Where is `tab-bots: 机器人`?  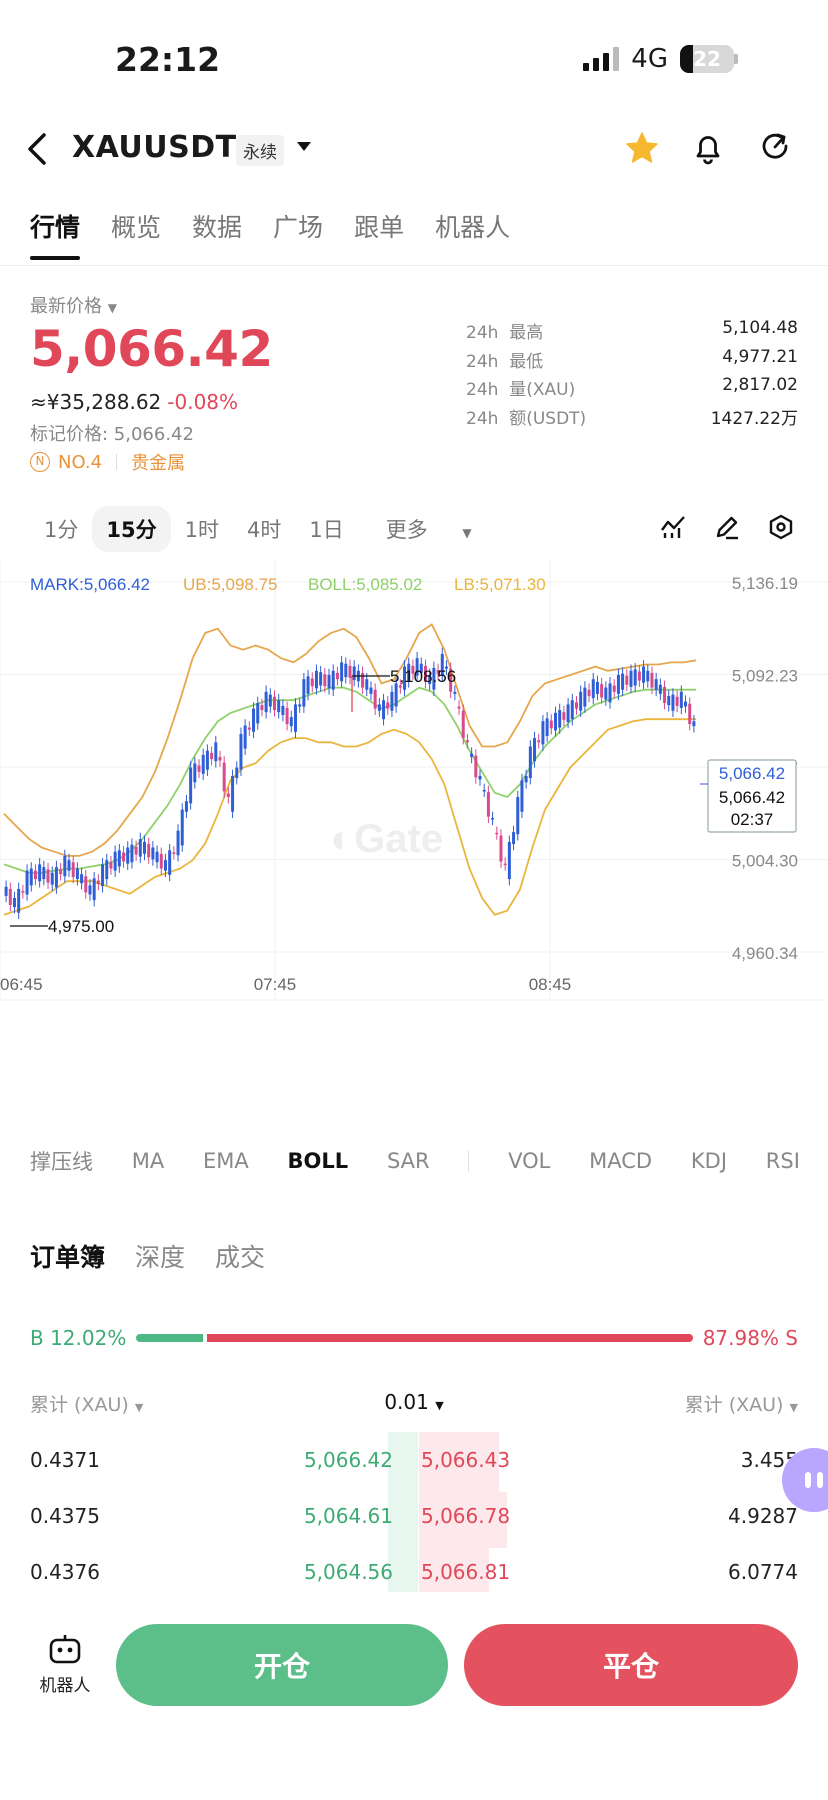 tab-bots: 机器人 is located at coordinates (473, 227).